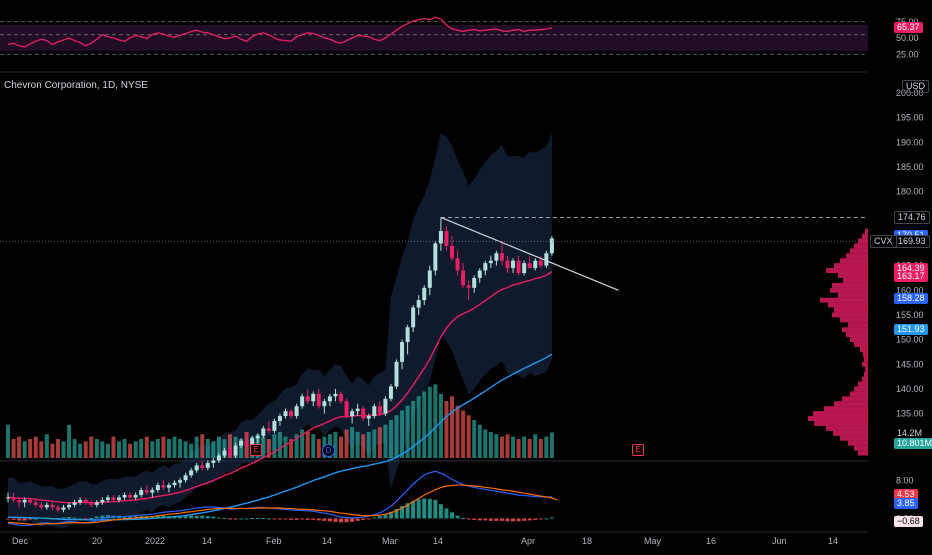  I want to click on price-tick-label: 195.00, so click(910, 118).